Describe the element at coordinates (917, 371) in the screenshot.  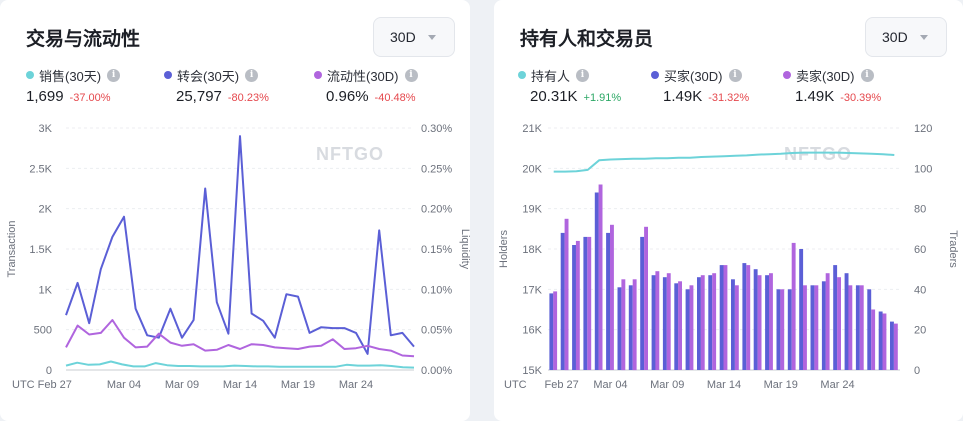
I see `y2-tick-label: 0` at that location.